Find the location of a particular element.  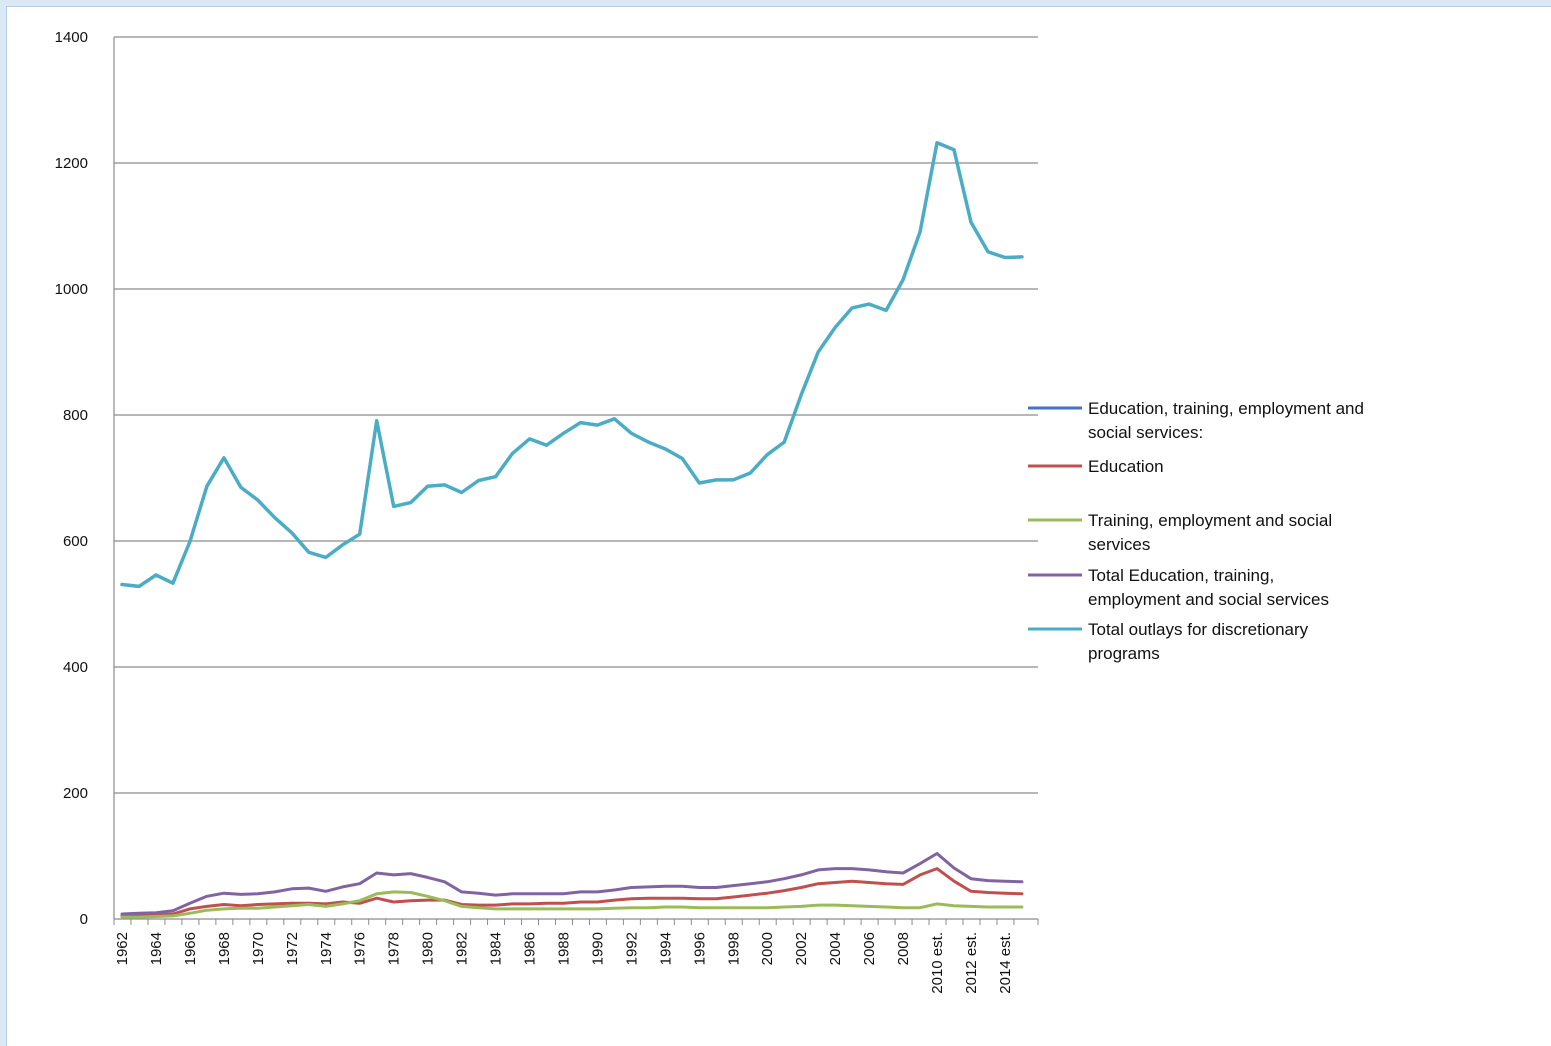

legend-label: Training, employment and social services is located at coordinates (1210, 532).